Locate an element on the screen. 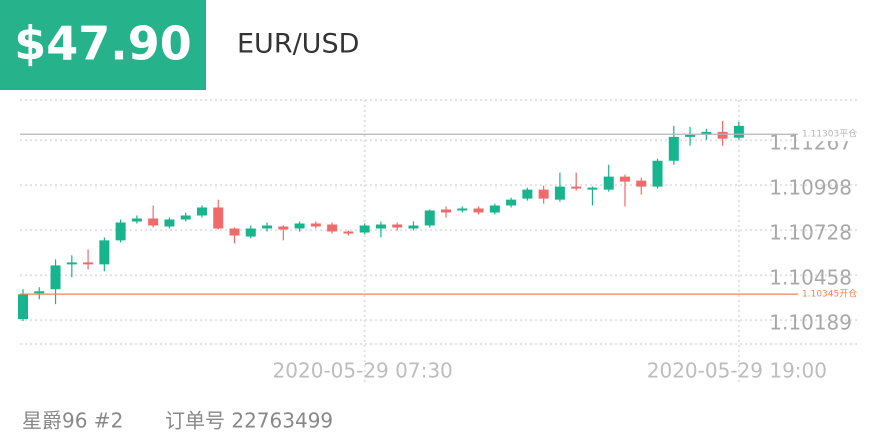  price: $47.90 is located at coordinates (103, 44).